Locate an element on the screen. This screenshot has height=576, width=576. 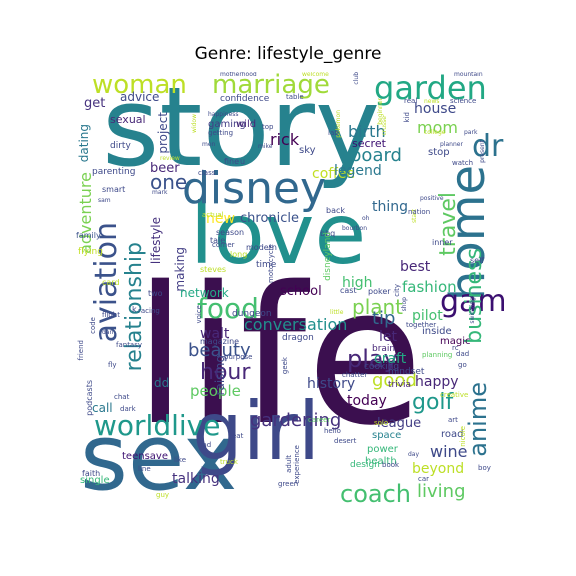
cloud-word-sam: sam is located at coordinates (104, 200).